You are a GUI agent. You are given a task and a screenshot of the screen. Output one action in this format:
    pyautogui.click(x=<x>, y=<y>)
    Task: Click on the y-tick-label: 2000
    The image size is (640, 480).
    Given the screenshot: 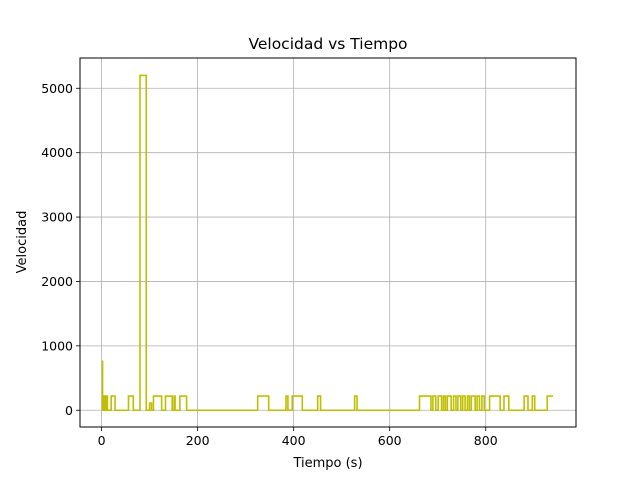 What is the action you would take?
    pyautogui.click(x=57, y=281)
    